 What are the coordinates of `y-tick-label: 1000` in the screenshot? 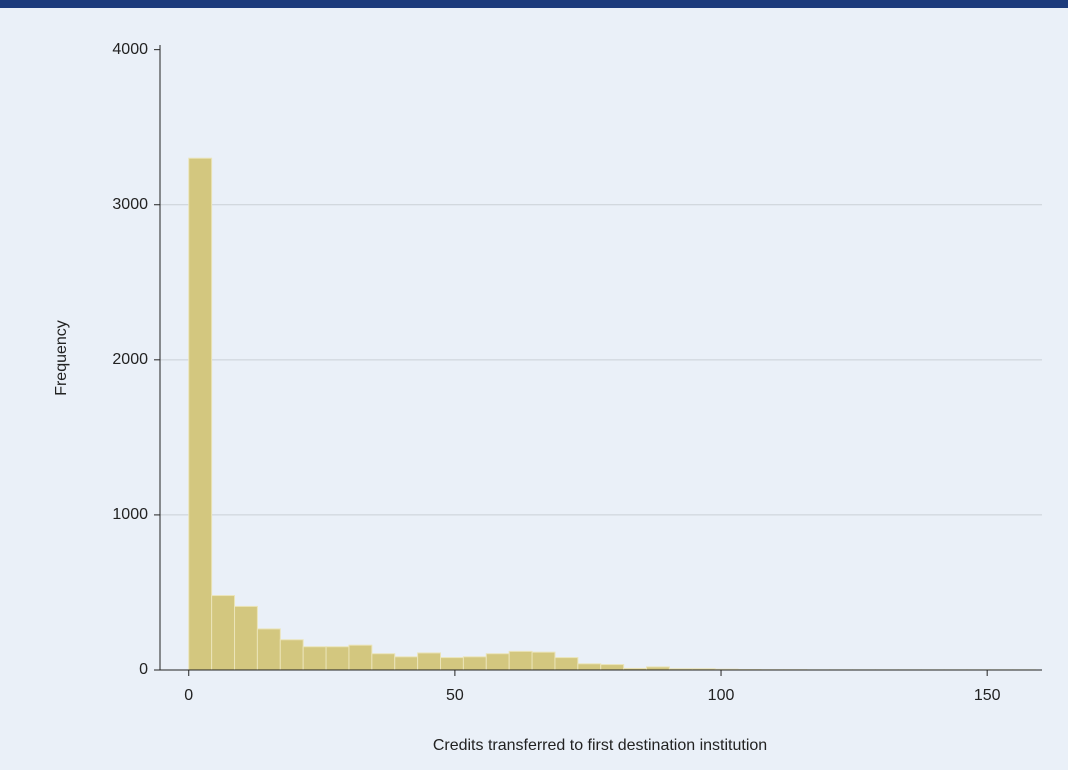 It's located at (130, 514).